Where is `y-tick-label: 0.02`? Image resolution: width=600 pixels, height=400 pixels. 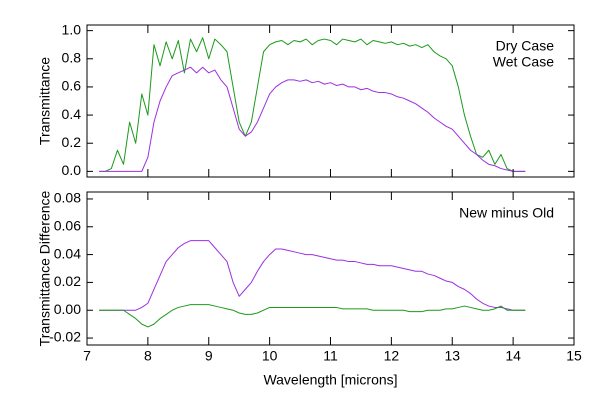
y-tick-label: 0.02 is located at coordinates (67, 281).